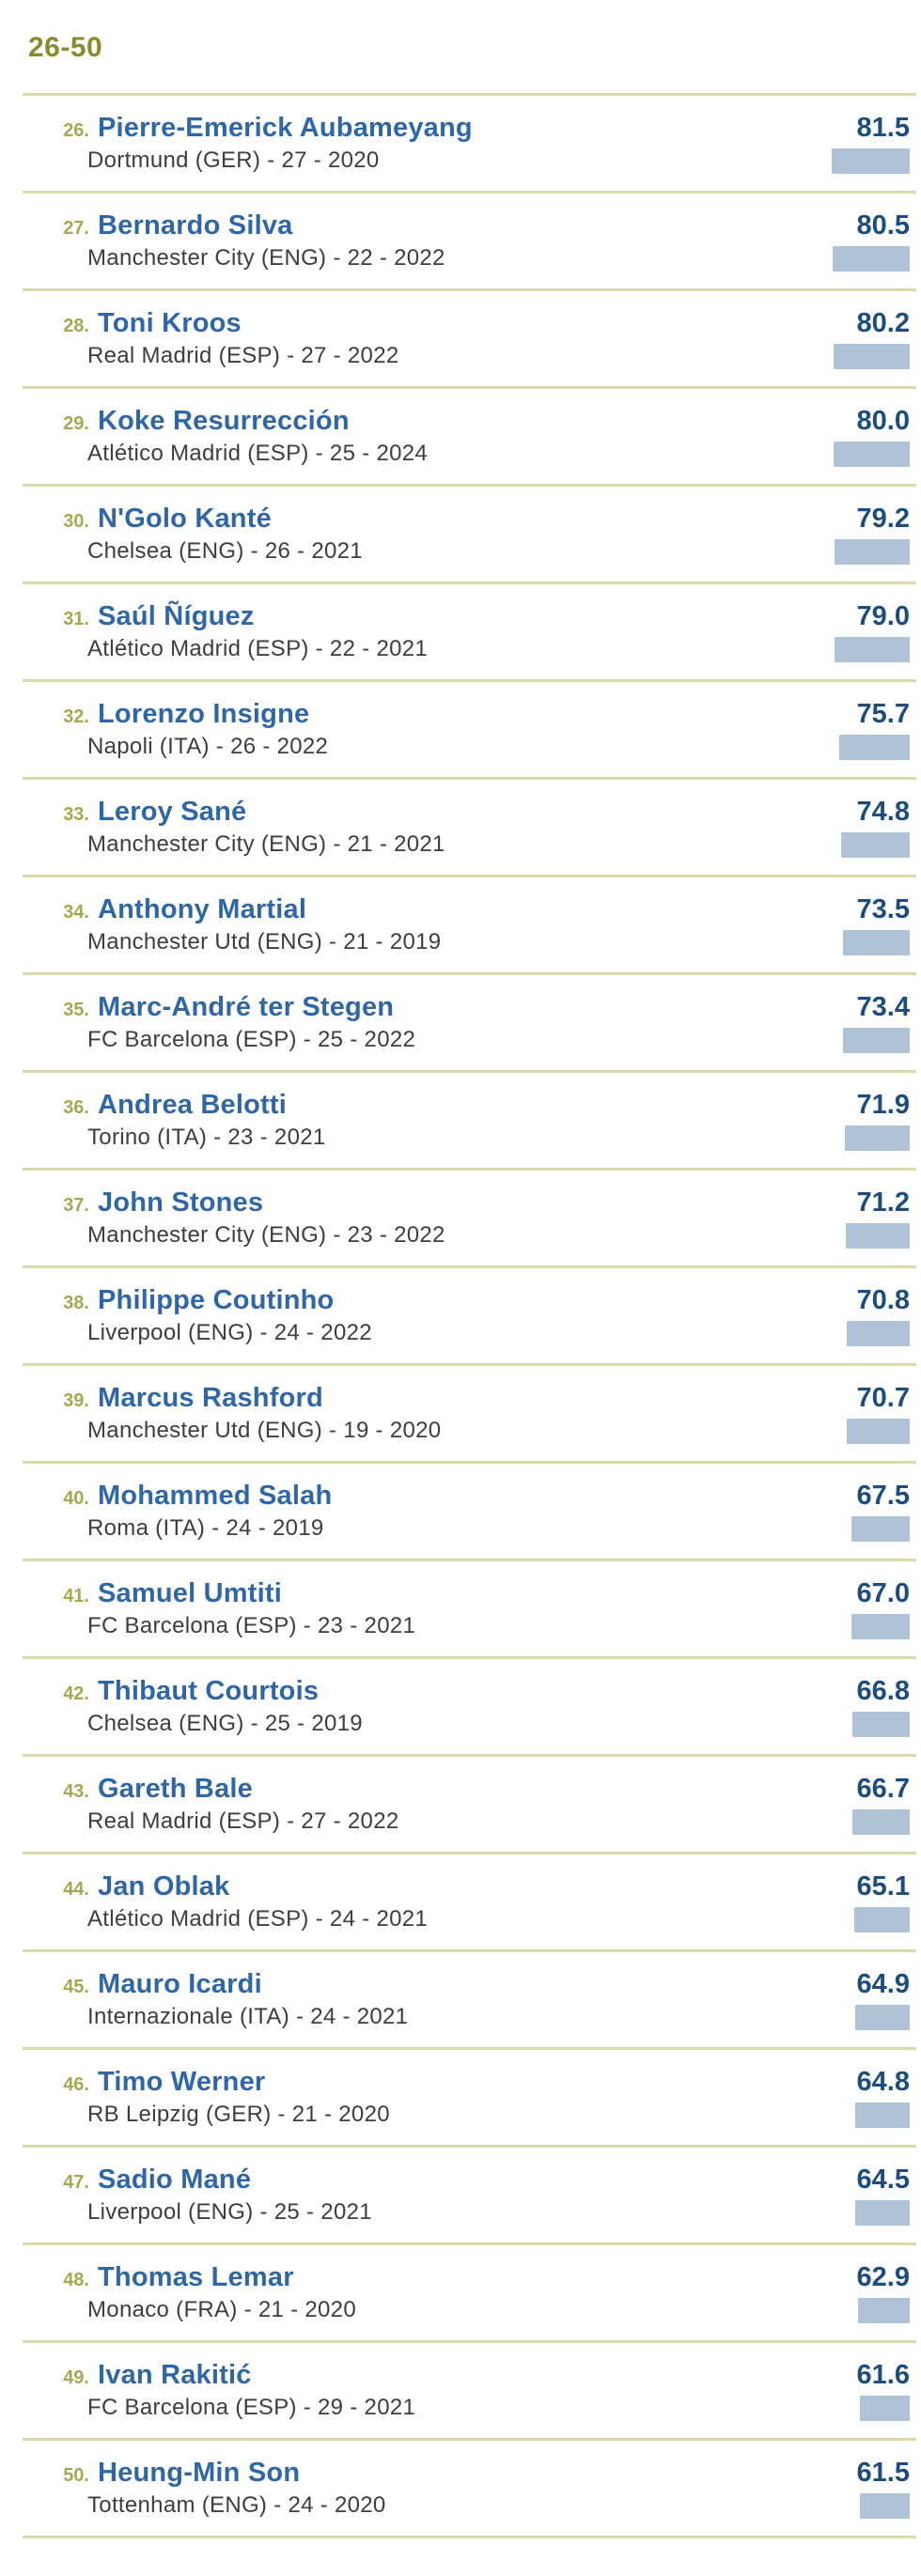 Image resolution: width=921 pixels, height=2576 pixels. What do you see at coordinates (76, 2475) in the screenshot?
I see `player-rank: 50.` at bounding box center [76, 2475].